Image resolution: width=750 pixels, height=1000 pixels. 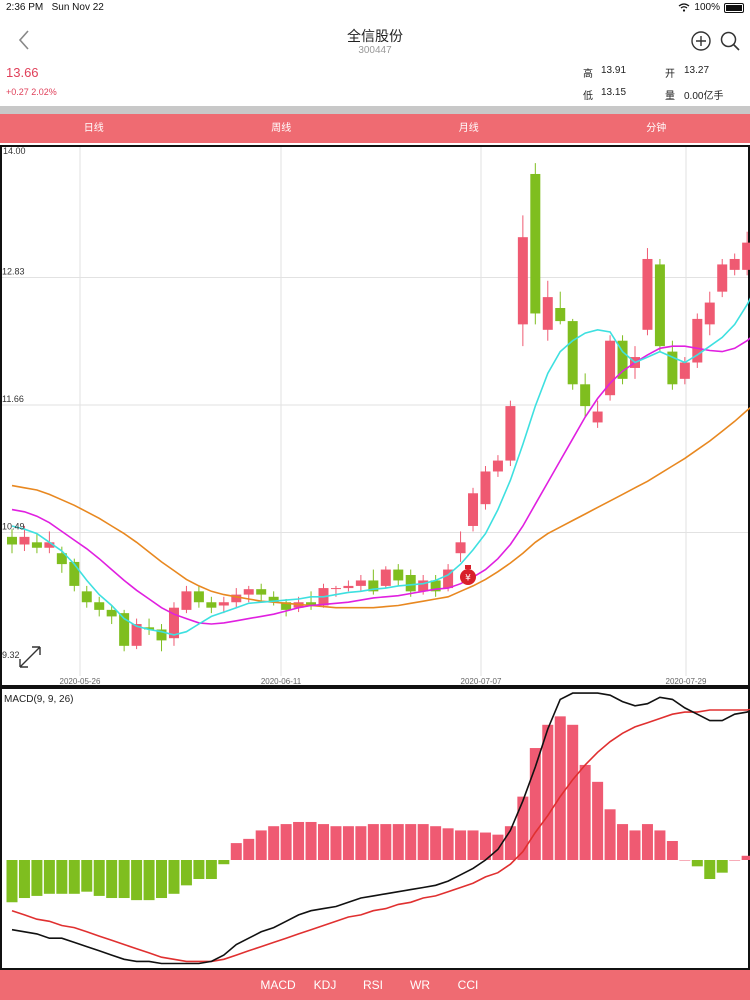 I want to click on status-right: 100%, so click(x=711, y=7).